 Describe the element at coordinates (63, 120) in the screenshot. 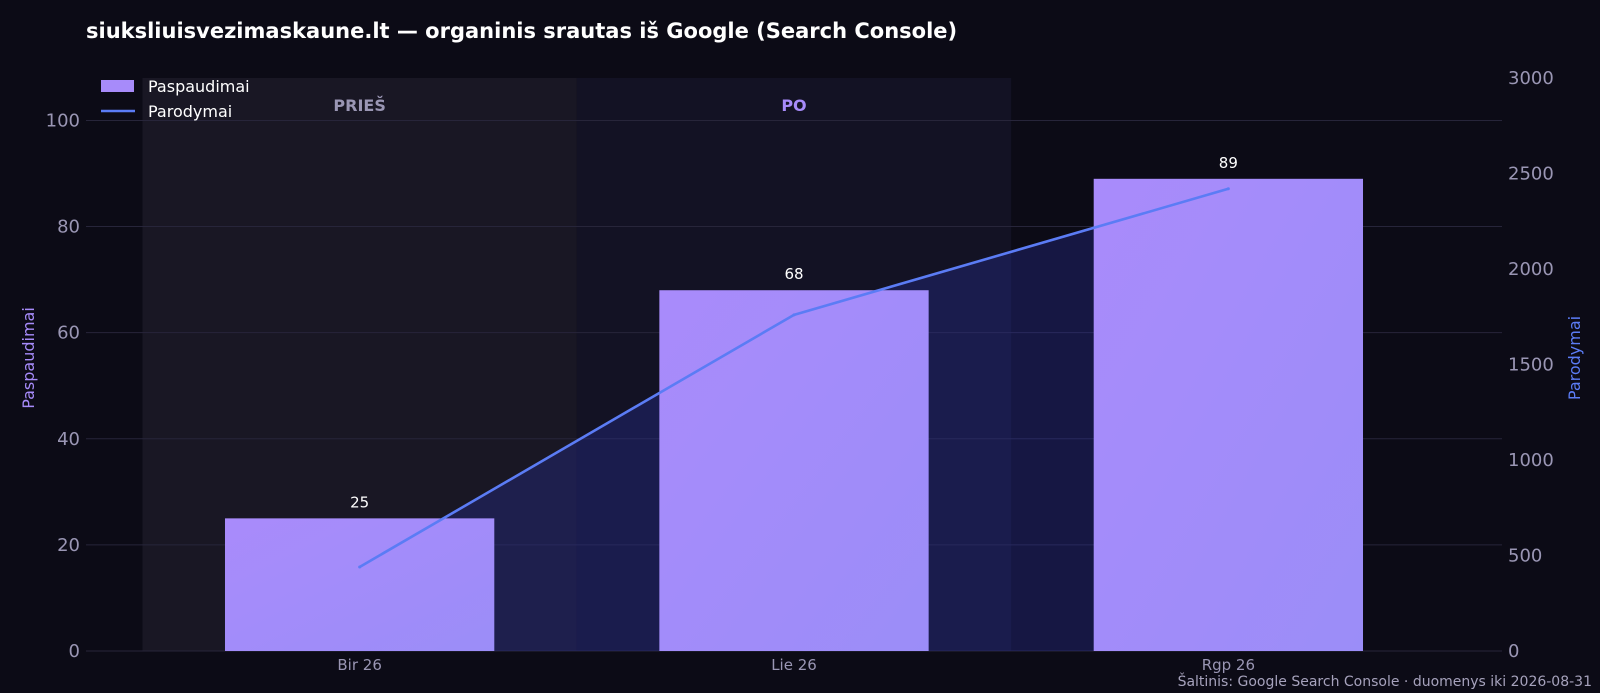

I see `y-tick-100: 100` at that location.